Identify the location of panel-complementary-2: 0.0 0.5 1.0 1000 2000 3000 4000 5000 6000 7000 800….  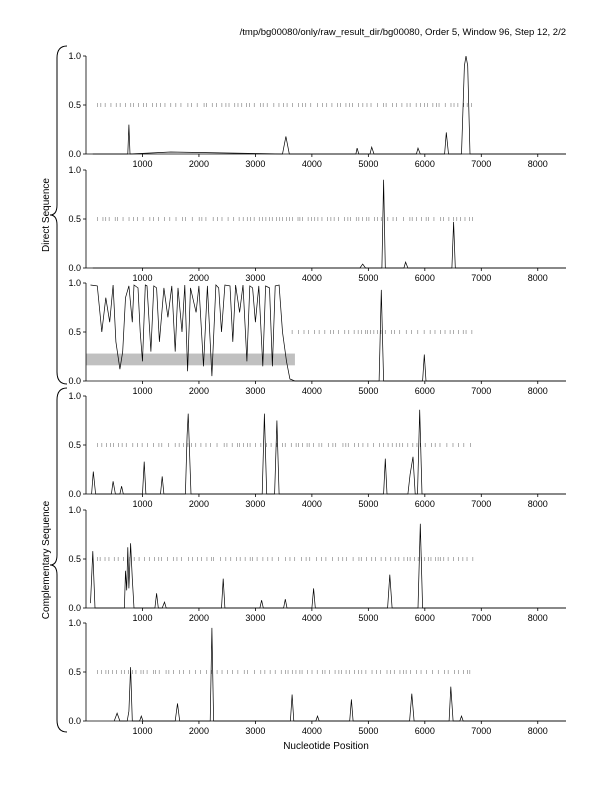
(317, 564).